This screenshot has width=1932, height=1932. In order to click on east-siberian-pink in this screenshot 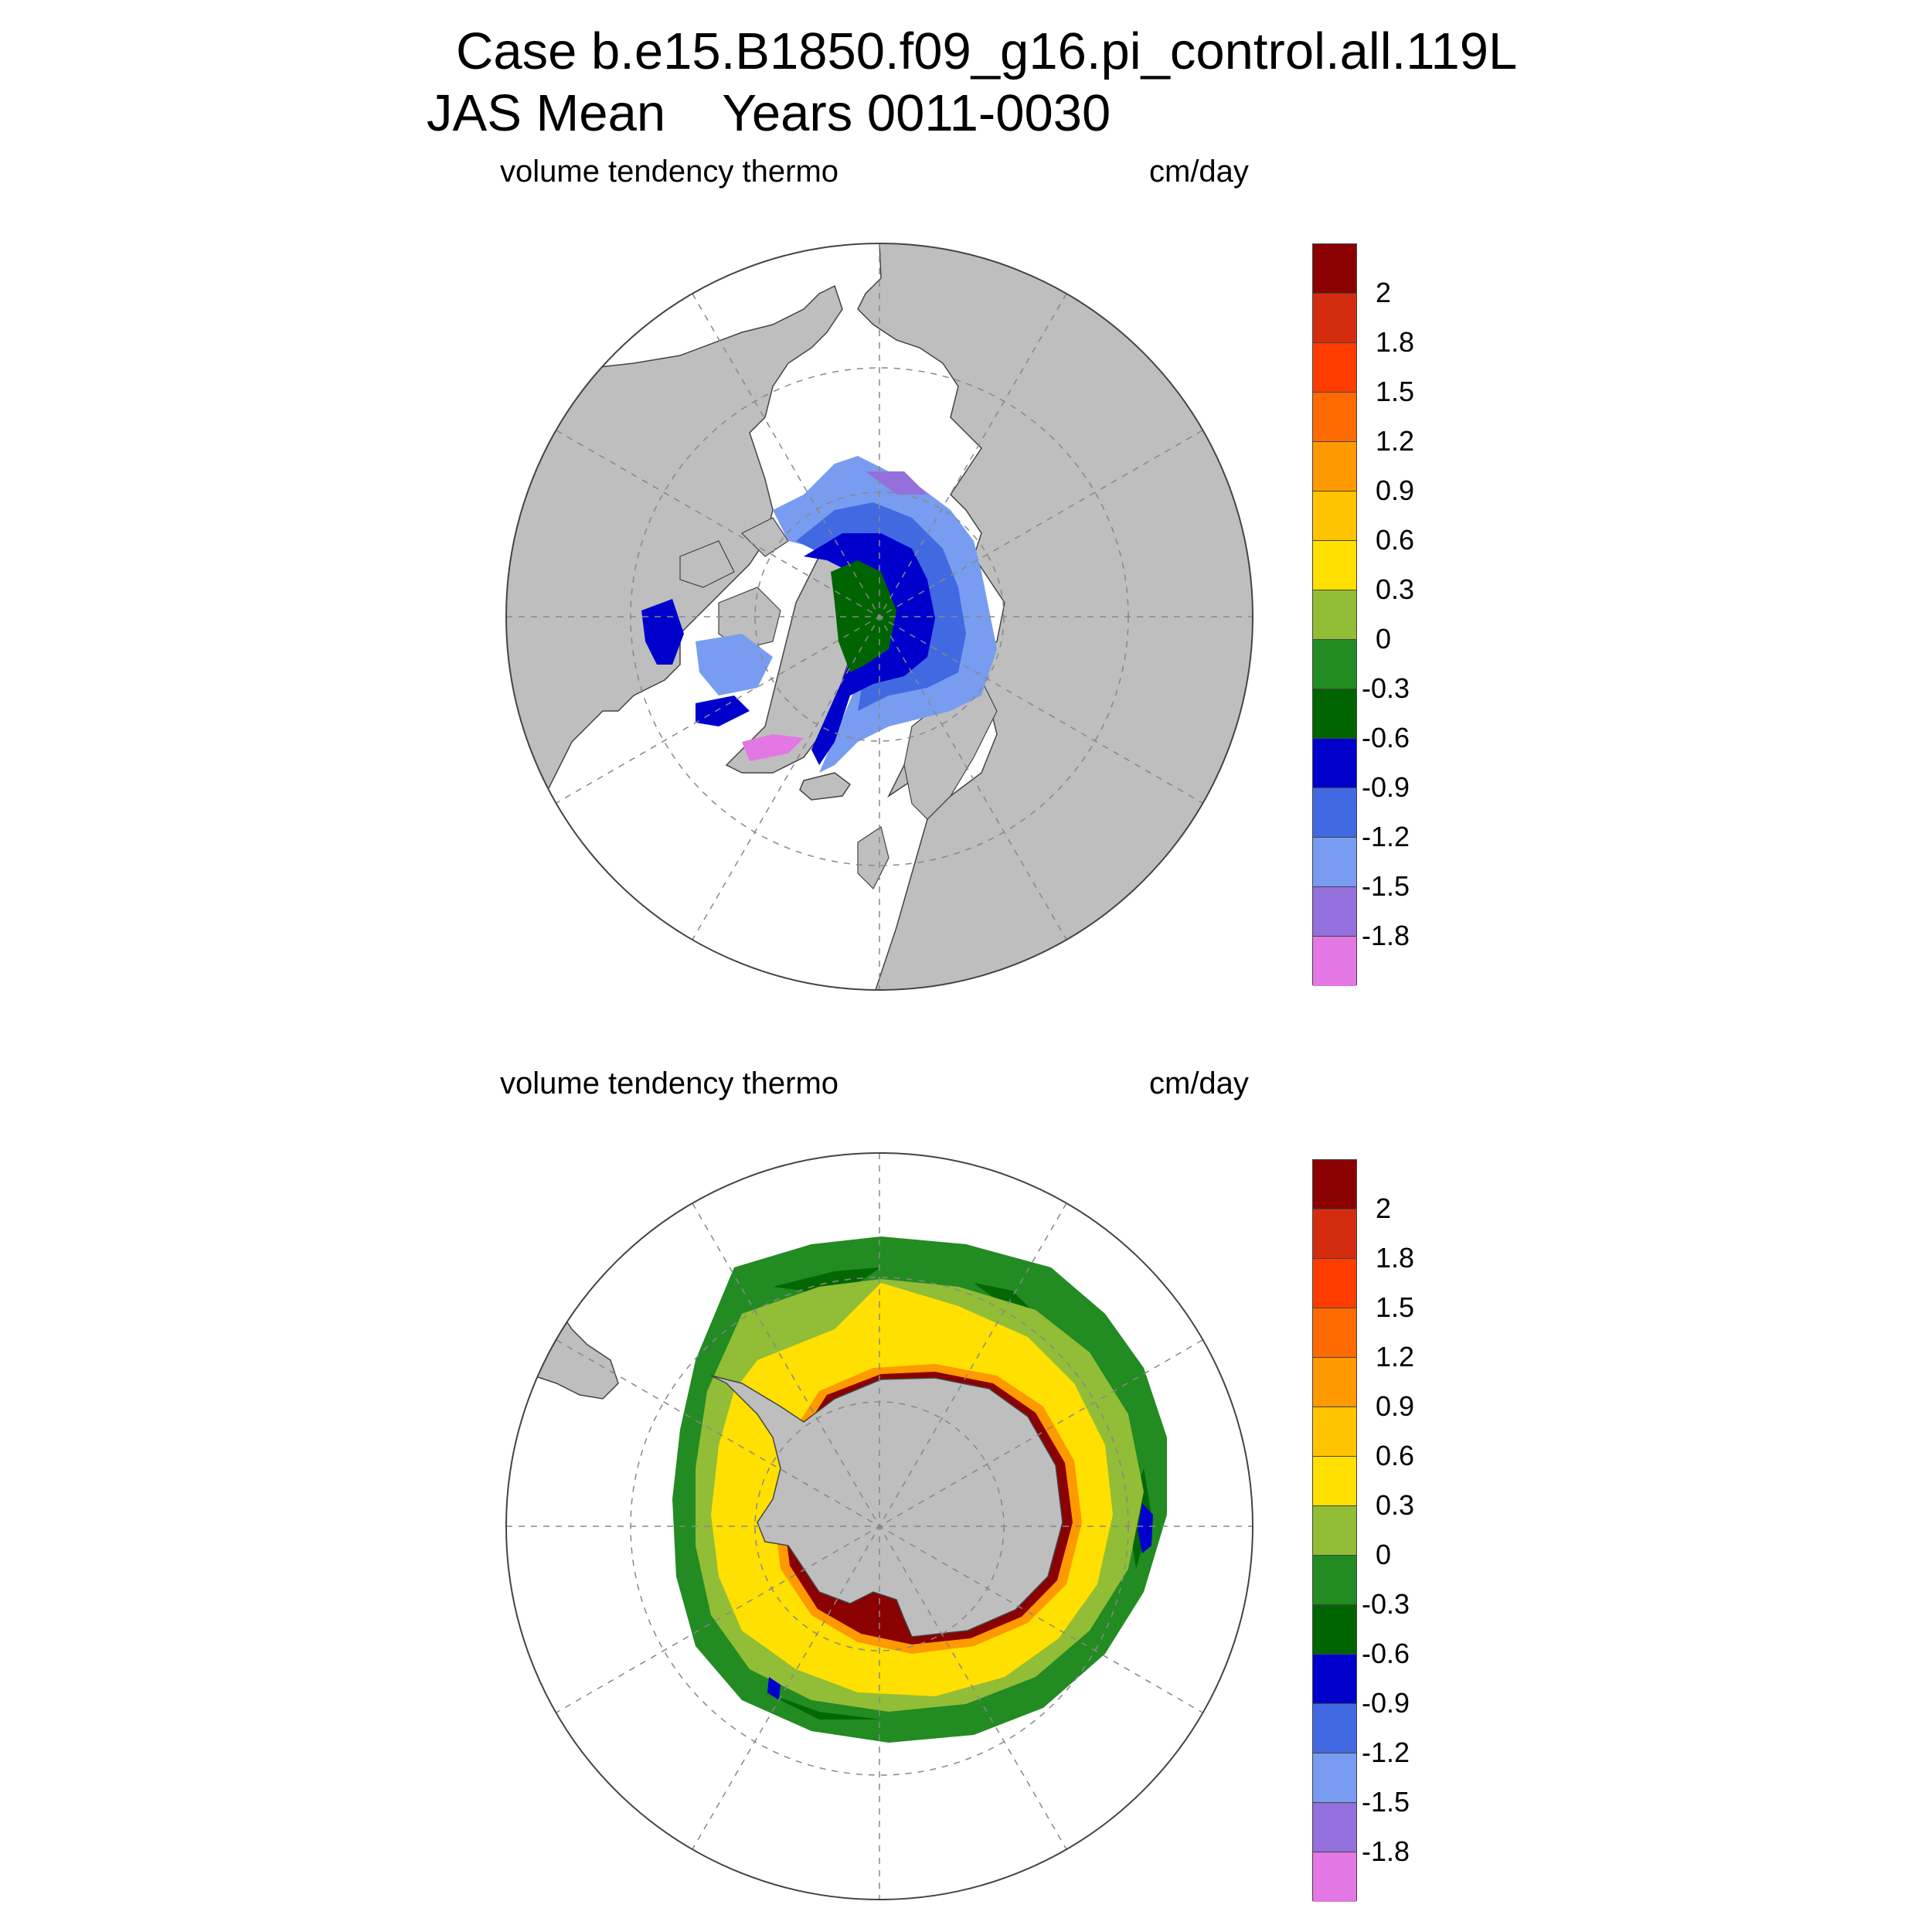, I will do `click(897, 483)`.